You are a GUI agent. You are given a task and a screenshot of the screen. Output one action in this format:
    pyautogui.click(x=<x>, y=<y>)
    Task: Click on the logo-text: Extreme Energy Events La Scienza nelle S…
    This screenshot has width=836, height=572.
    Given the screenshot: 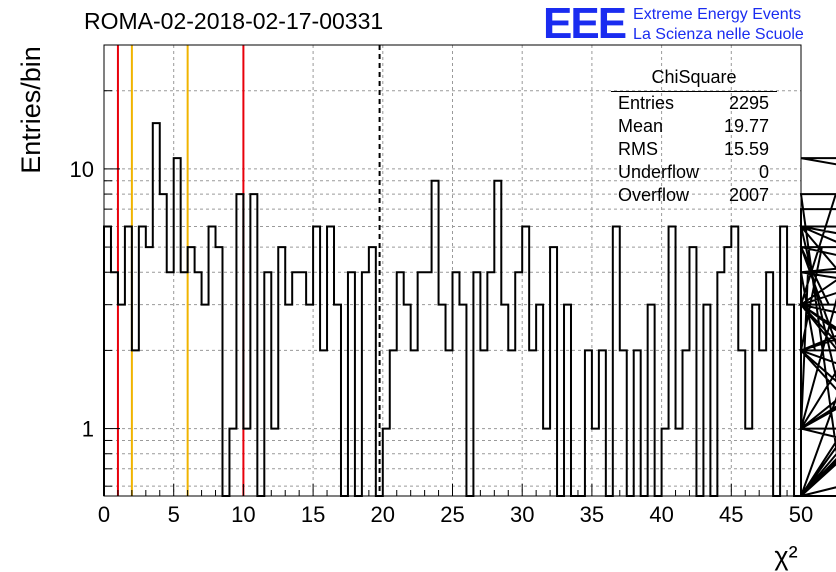 What is the action you would take?
    pyautogui.click(x=718, y=25)
    